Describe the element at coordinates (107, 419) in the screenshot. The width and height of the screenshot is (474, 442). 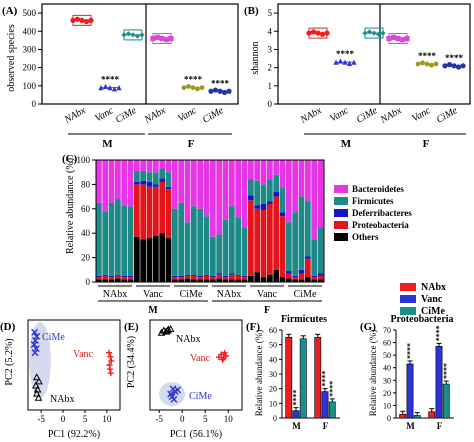
I see `d-xtick-label: 10` at that location.